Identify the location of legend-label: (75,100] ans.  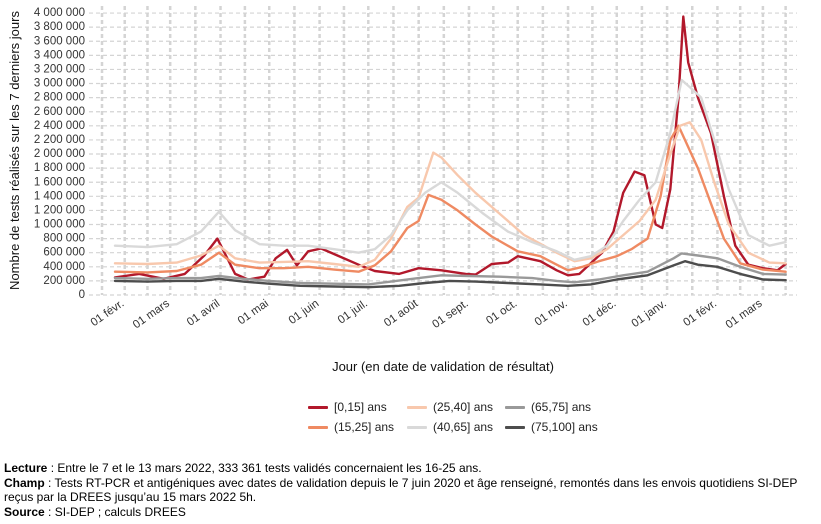
(564, 427).